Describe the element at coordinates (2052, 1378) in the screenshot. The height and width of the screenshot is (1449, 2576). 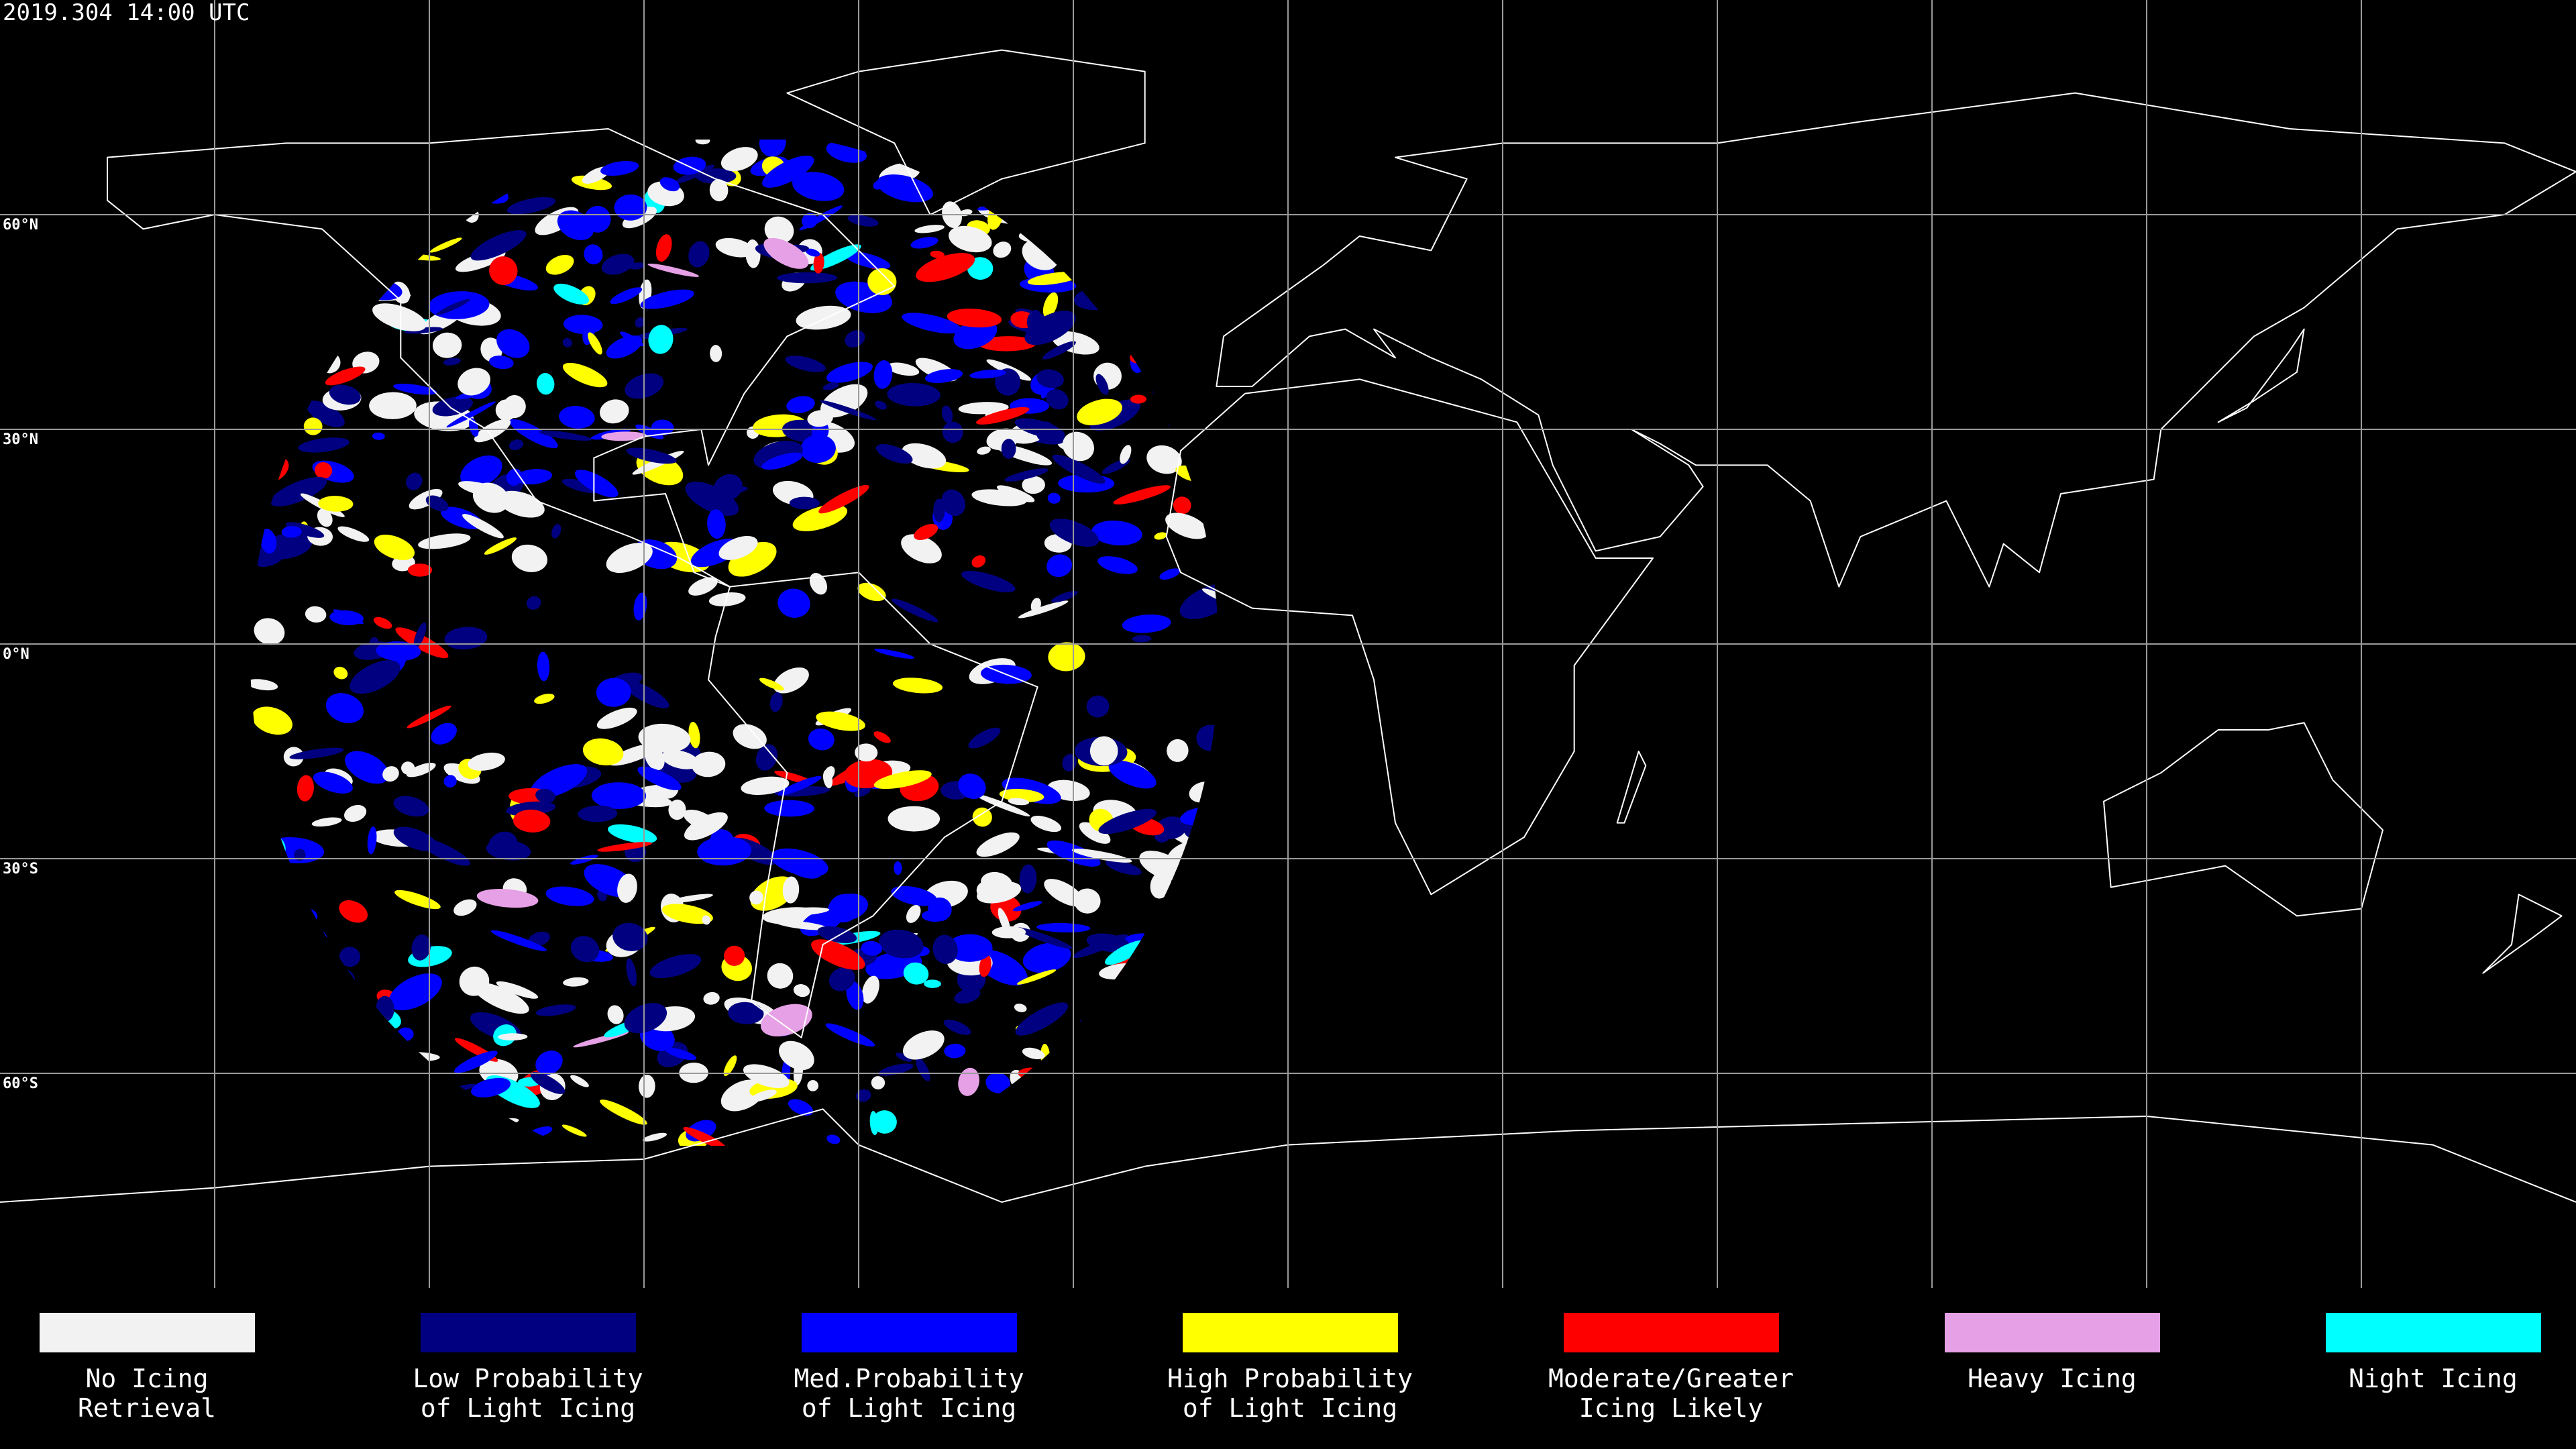
I see `legend-label: Heavy Icing` at that location.